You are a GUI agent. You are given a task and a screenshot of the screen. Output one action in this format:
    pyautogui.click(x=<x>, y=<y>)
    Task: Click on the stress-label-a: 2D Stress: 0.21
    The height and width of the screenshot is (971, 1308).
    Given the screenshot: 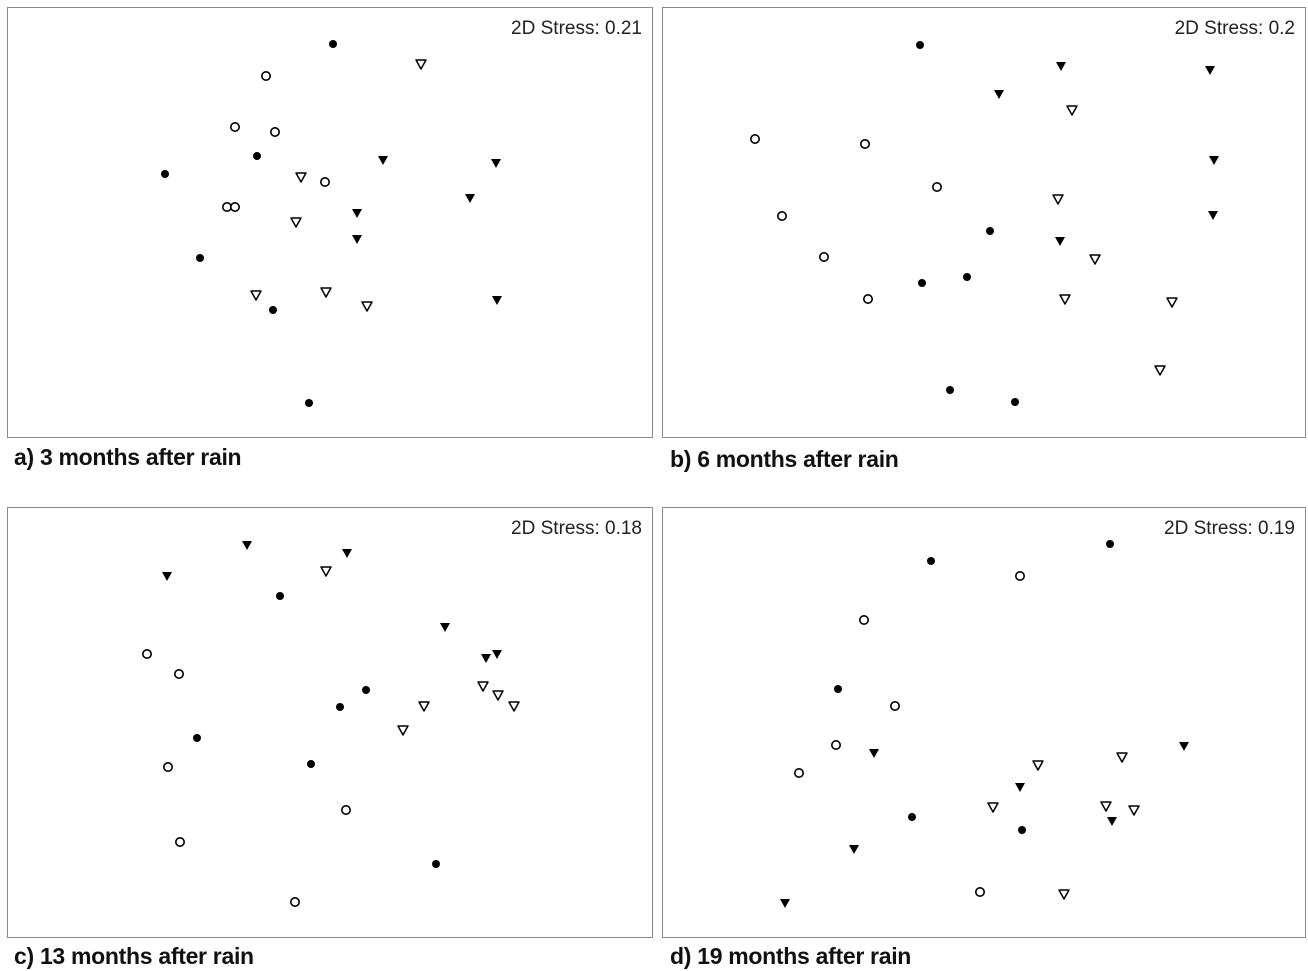 What is the action you would take?
    pyautogui.click(x=576, y=28)
    